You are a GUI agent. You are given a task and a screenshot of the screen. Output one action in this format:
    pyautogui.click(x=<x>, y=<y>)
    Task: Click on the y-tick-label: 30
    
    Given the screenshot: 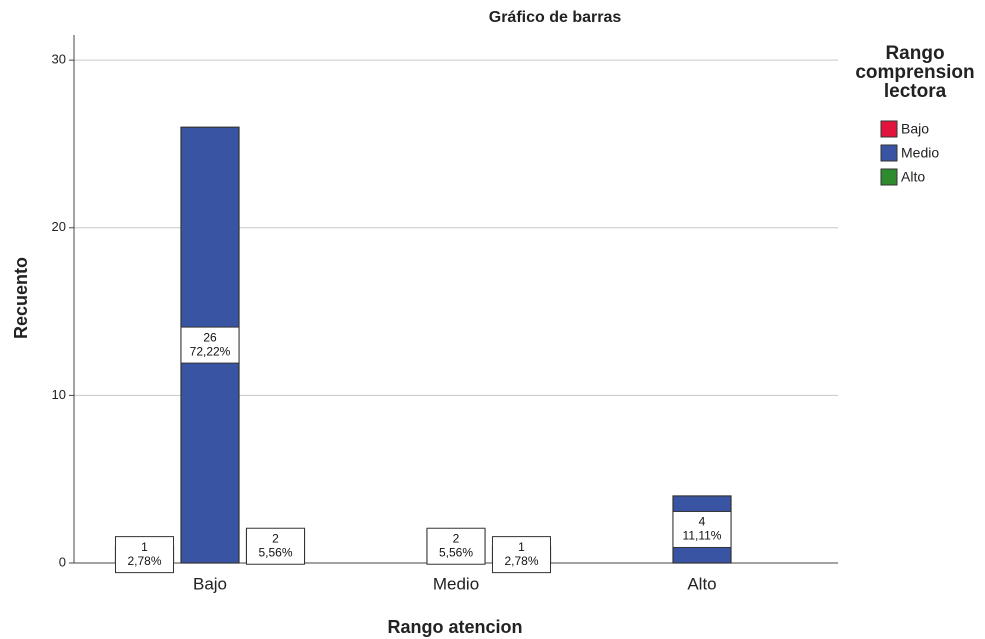 What is the action you would take?
    pyautogui.click(x=59, y=59)
    